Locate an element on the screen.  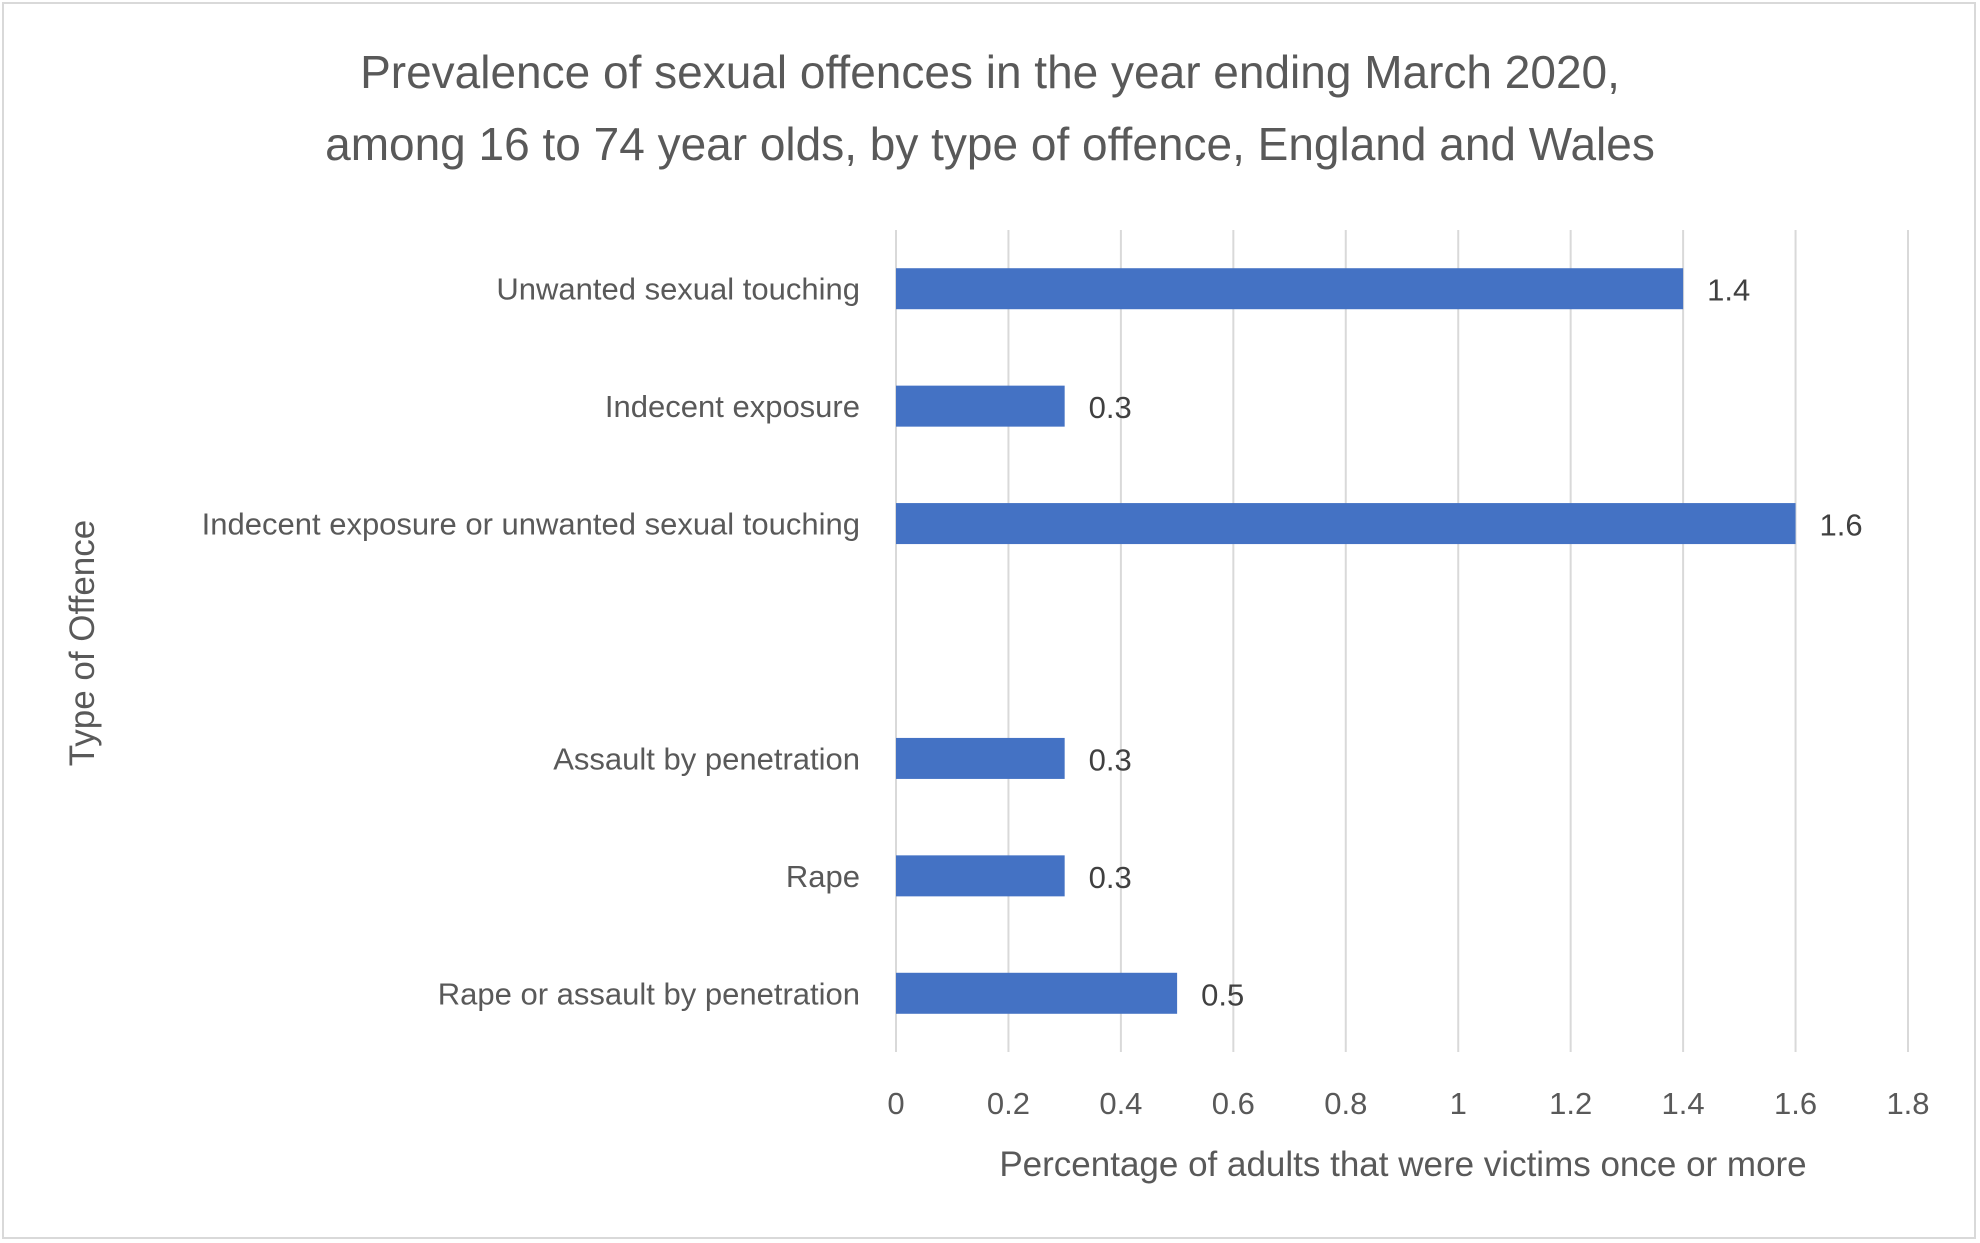
category-label: Indecent exposure is located at coordinates (732, 406).